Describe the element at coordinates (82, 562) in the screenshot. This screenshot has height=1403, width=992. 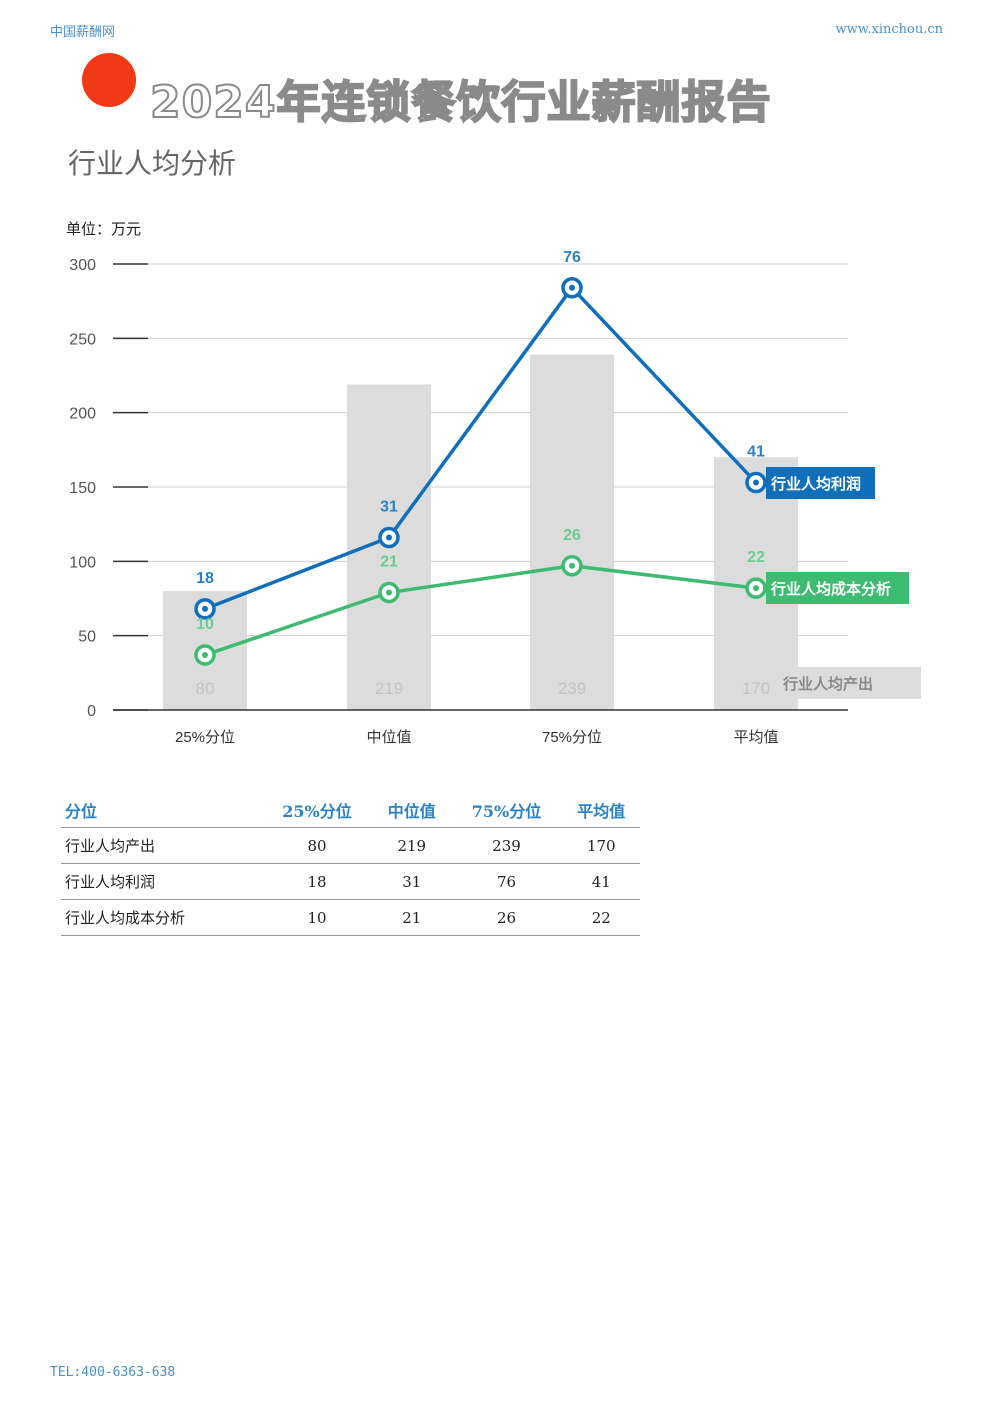
I see `y-tick-label: 100` at that location.